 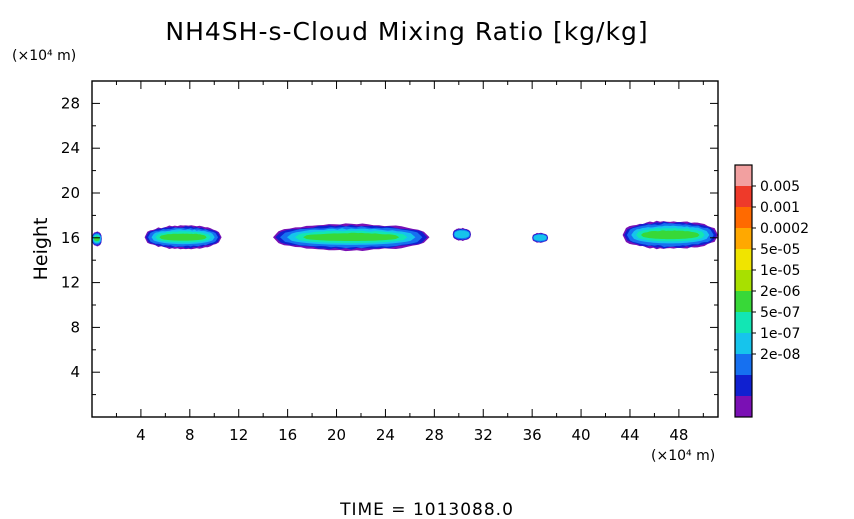 I want to click on colorbar-label: 0.0002, so click(x=784, y=229).